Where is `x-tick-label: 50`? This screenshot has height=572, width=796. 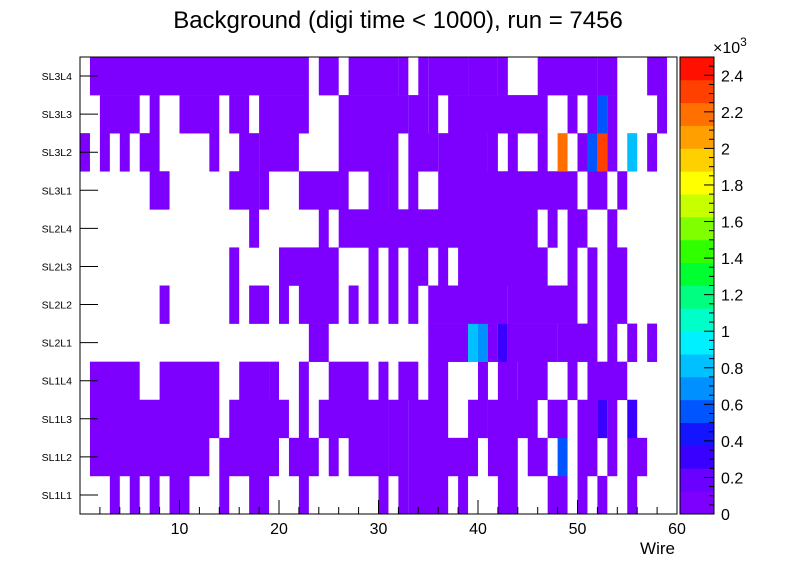 x-tick-label: 50 is located at coordinates (578, 529).